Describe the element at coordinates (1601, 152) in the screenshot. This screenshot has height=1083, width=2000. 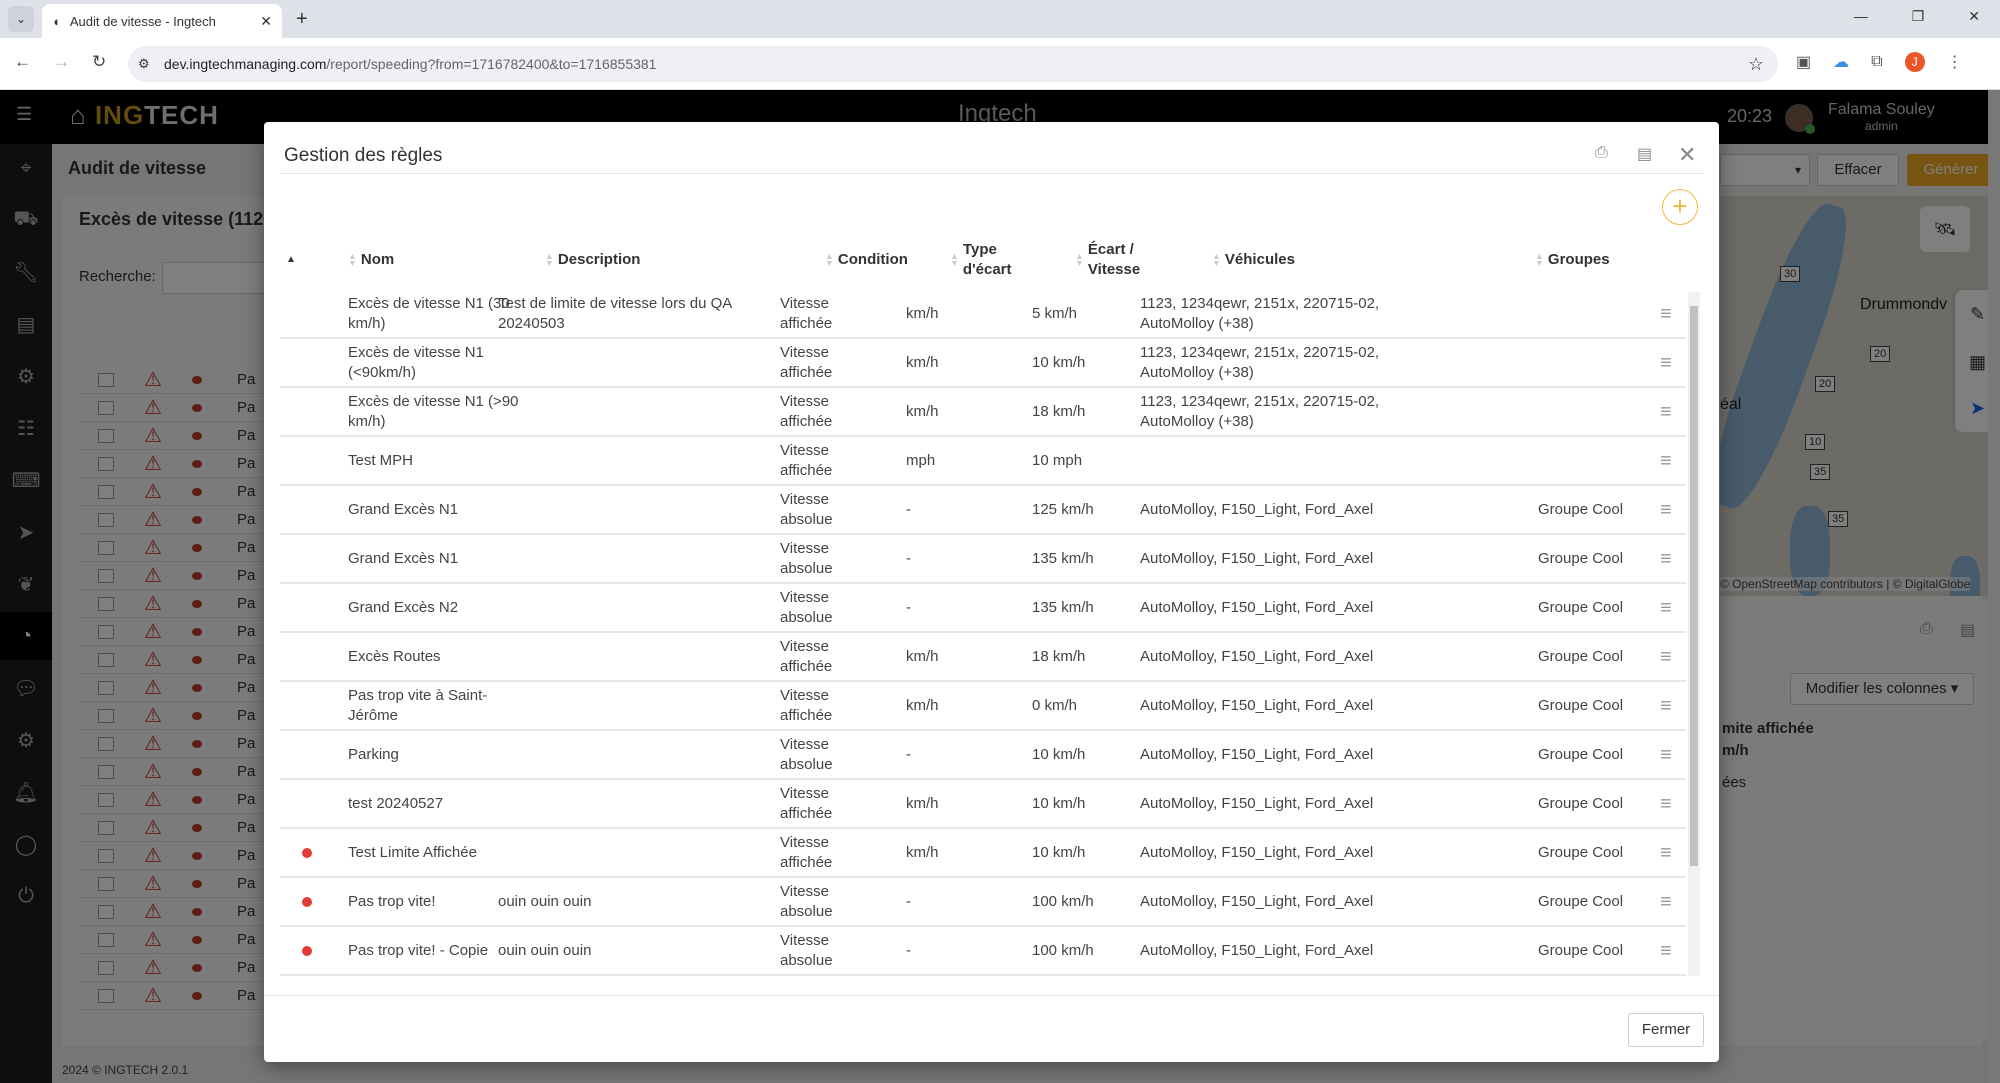
I see `pdf-export-icon: ⎙` at that location.